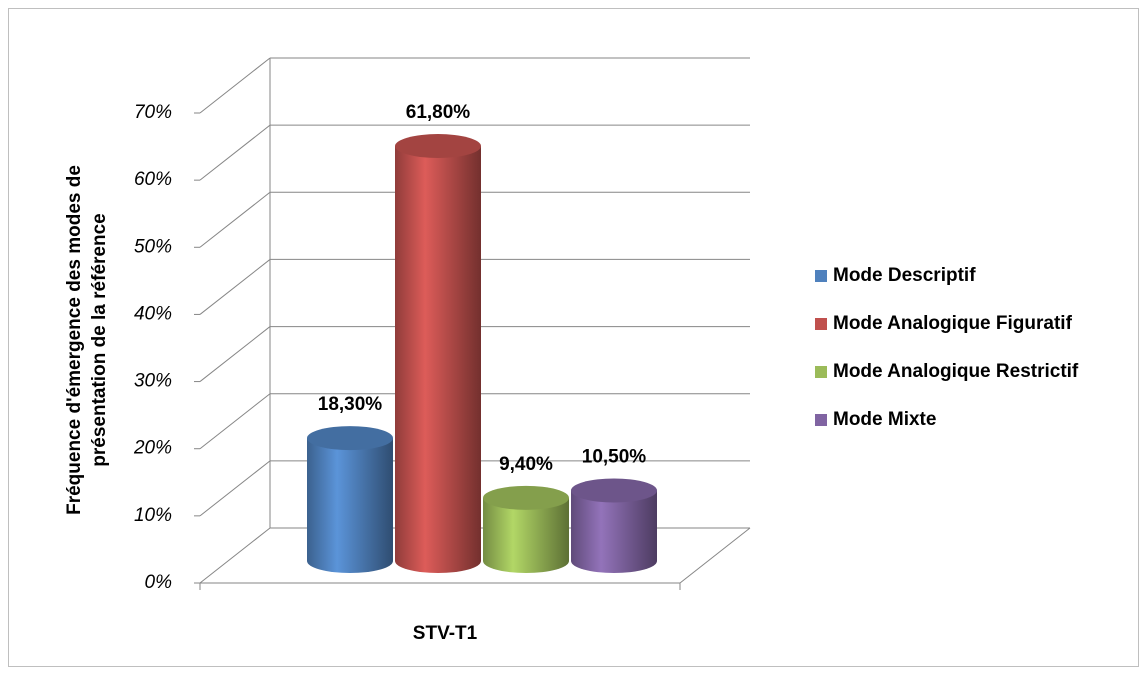 The height and width of the screenshot is (675, 1147). I want to click on y-tick-label: 30%, so click(153, 381).